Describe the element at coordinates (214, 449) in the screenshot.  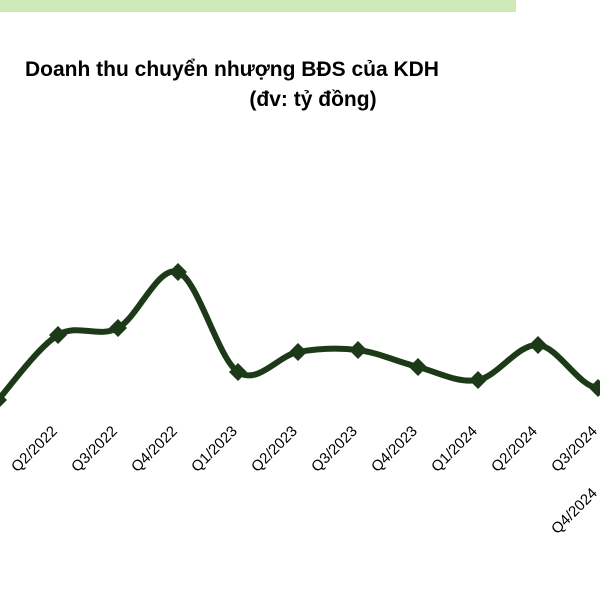
I see `x-tick-label: Q1/2023` at that location.